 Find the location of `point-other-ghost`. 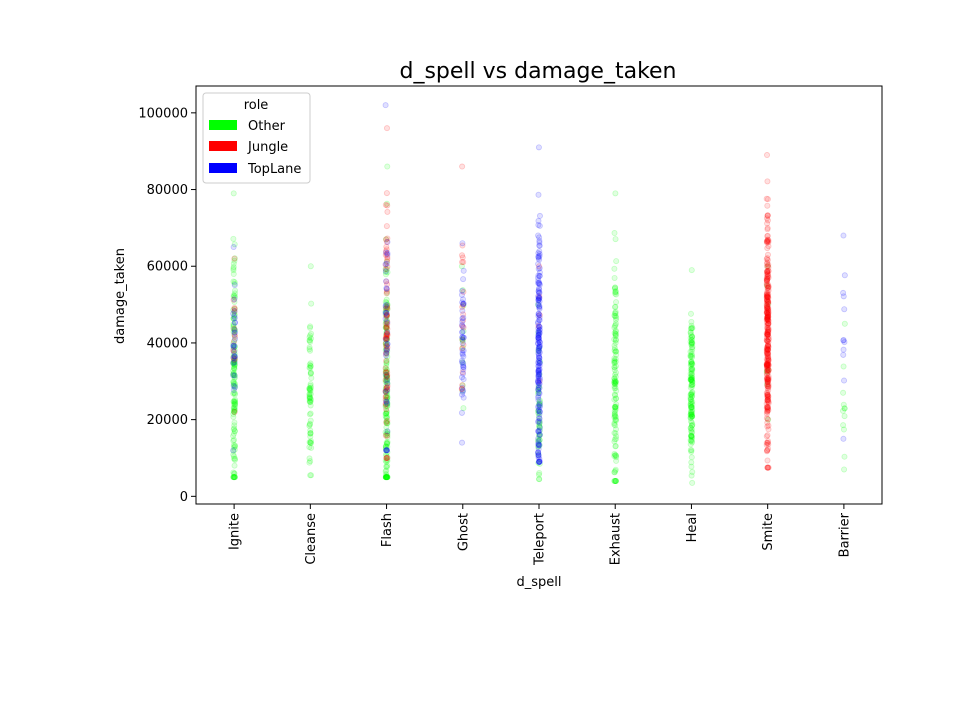

point-other-ghost is located at coordinates (462, 341).